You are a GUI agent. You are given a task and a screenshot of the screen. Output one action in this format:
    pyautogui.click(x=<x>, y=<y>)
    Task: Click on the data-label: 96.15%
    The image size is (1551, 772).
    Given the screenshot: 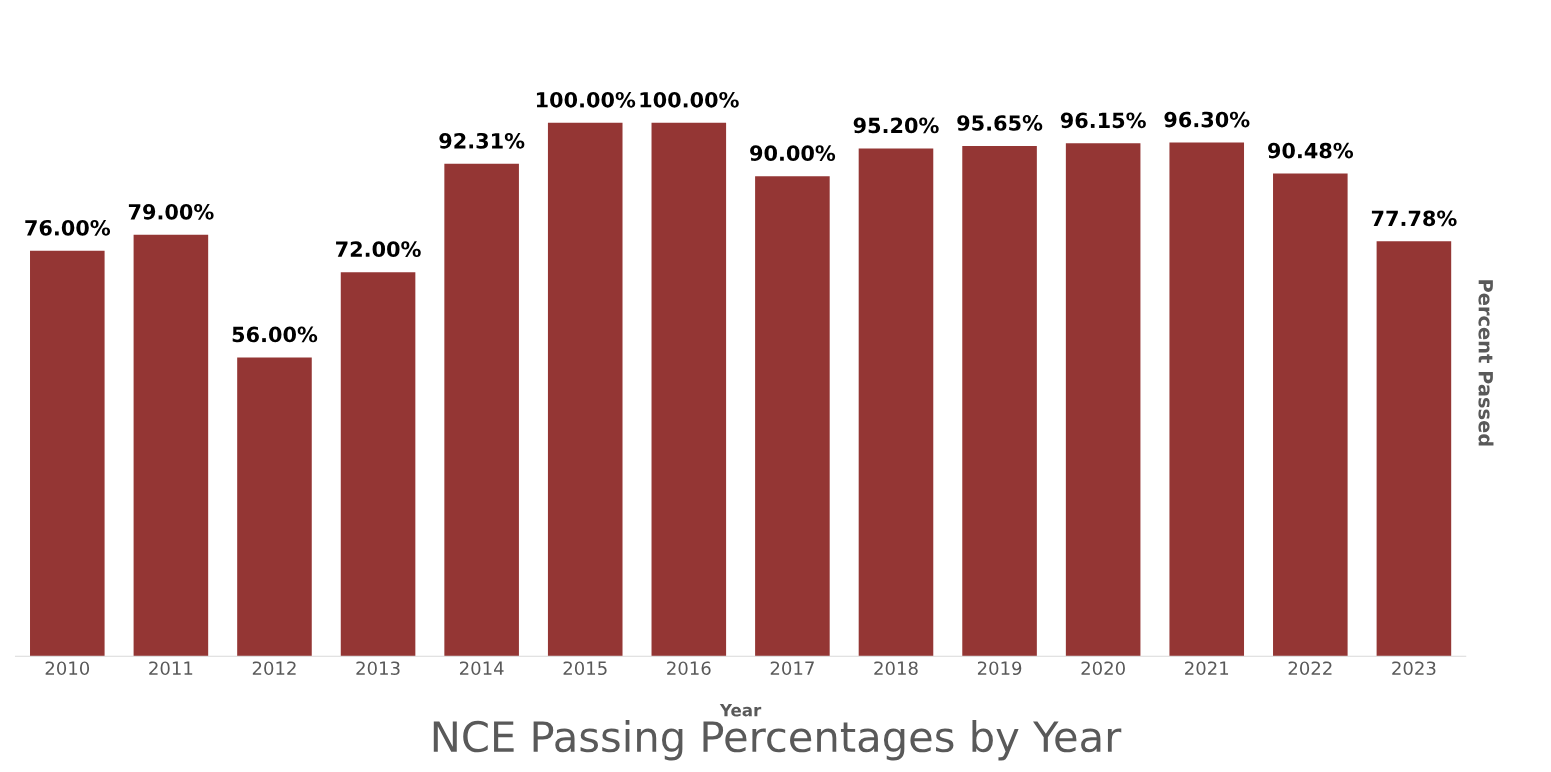 What is the action you would take?
    pyautogui.click(x=1103, y=120)
    